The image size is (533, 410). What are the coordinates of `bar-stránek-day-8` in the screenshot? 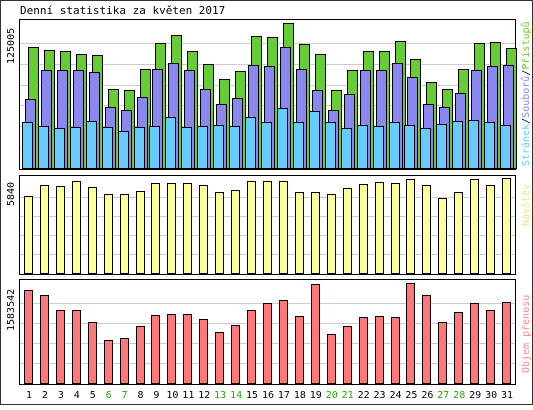 It's located at (139, 148).